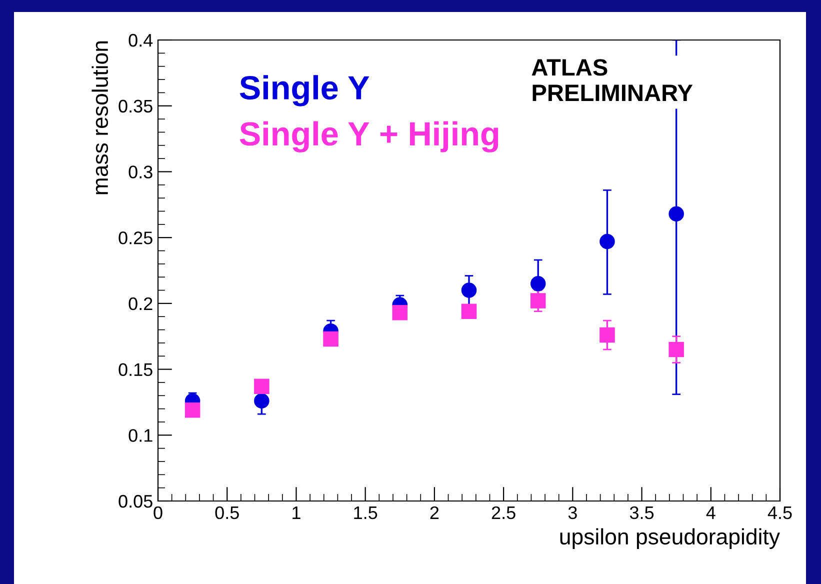  What do you see at coordinates (369, 136) in the screenshot?
I see `text: Single Υ + Hijing` at bounding box center [369, 136].